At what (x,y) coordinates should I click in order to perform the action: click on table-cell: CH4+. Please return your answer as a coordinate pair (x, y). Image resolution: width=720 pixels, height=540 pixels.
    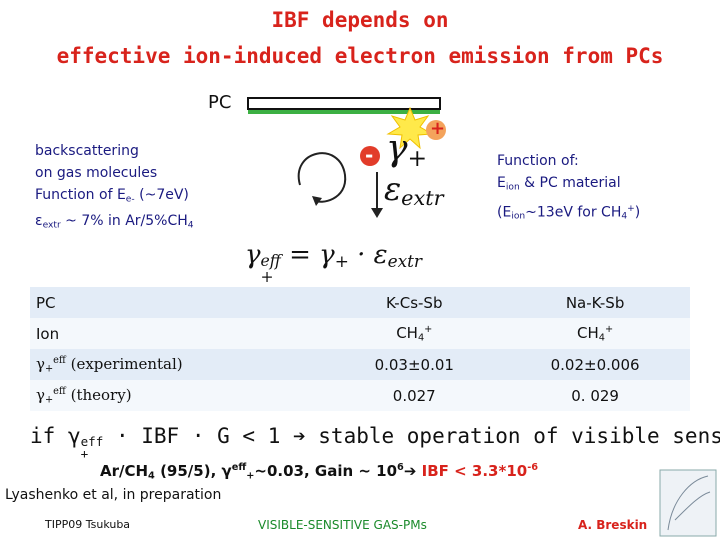
    Looking at the image, I should click on (595, 333).